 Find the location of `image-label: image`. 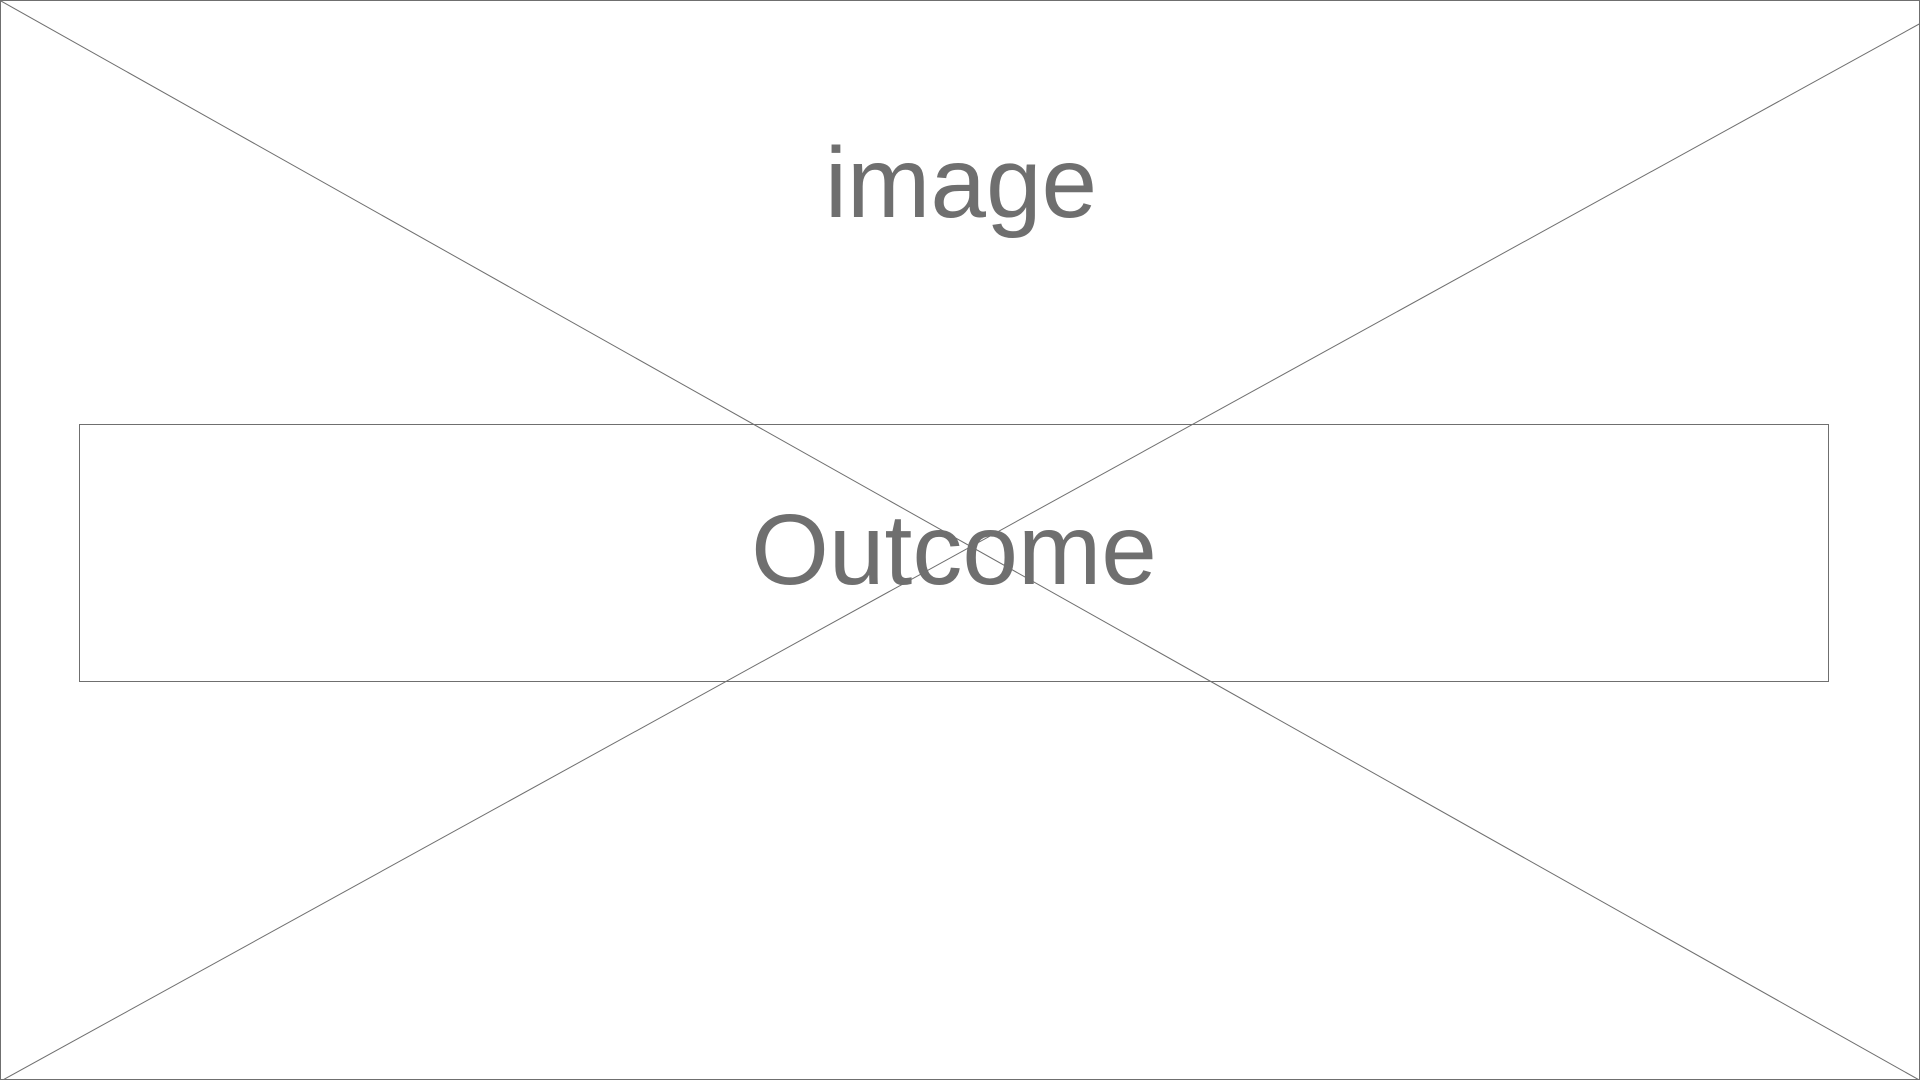

image-label: image is located at coordinates (961, 183).